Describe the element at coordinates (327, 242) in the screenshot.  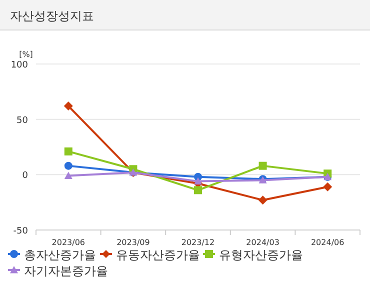
I see `x-tick-label: 2024/06` at that location.